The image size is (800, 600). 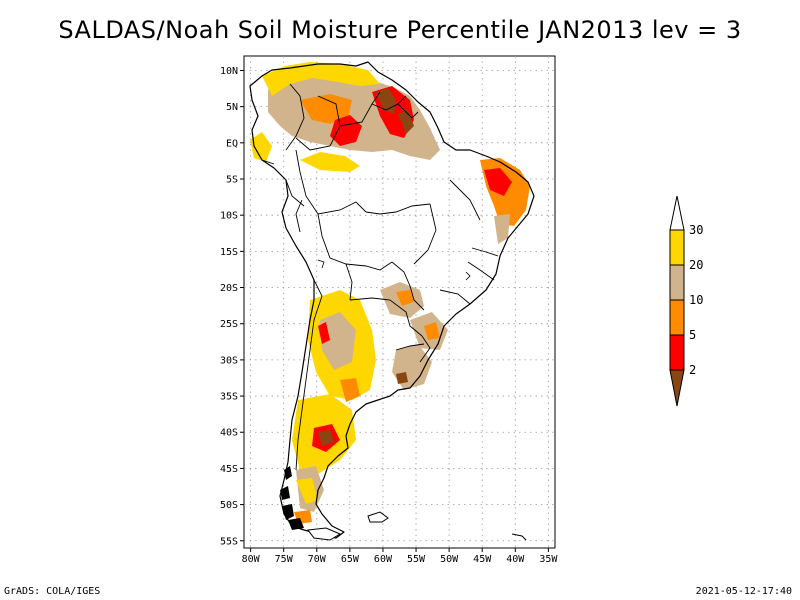 What do you see at coordinates (515, 559) in the screenshot?
I see `lon-tick-label: 40W` at bounding box center [515, 559].